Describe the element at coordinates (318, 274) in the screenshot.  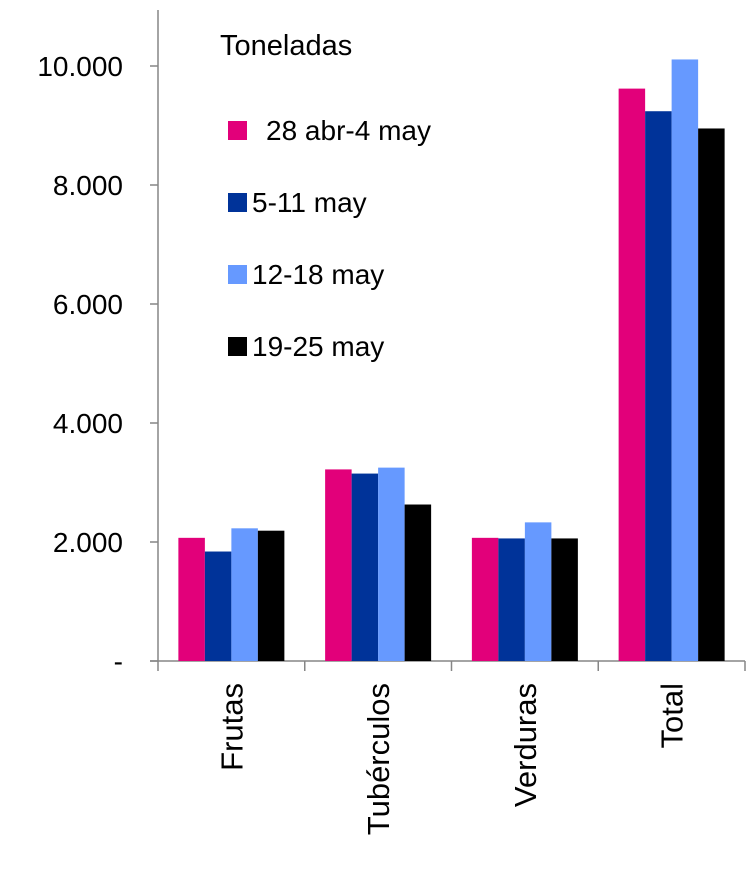
I see `legend-label: 12-18 may` at that location.